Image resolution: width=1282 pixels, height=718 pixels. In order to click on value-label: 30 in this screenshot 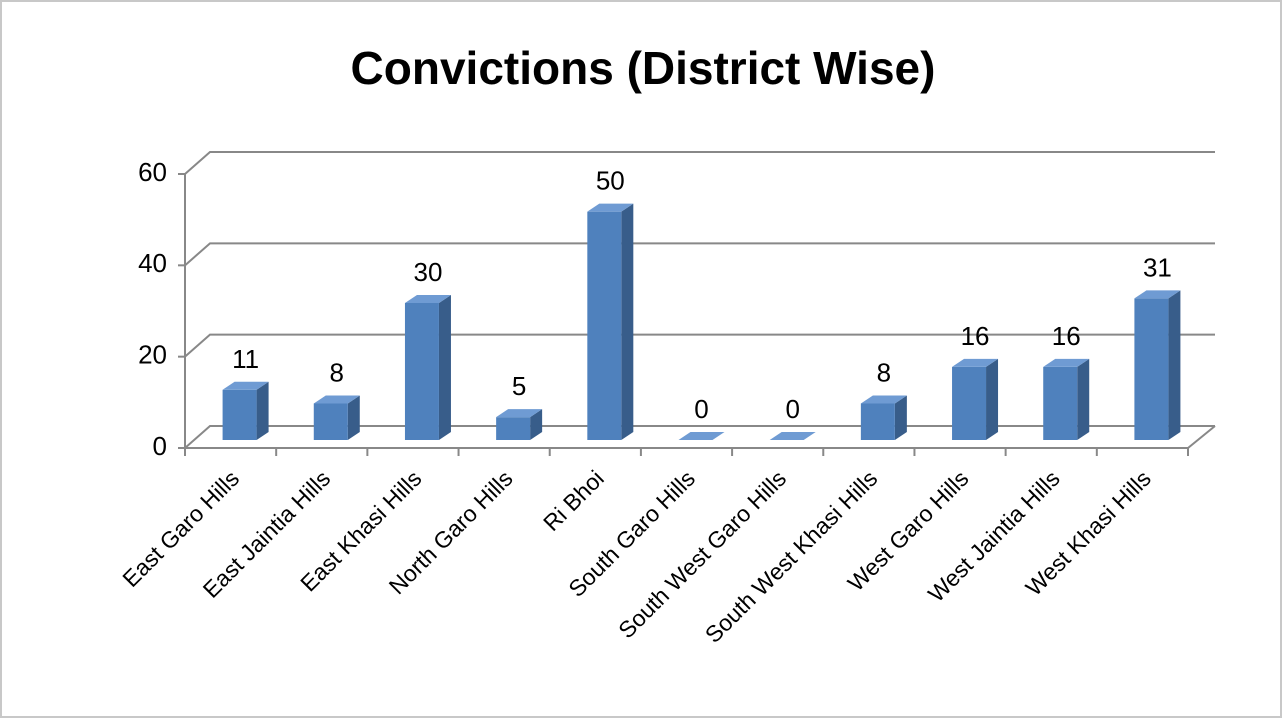, I will do `click(427, 272)`.